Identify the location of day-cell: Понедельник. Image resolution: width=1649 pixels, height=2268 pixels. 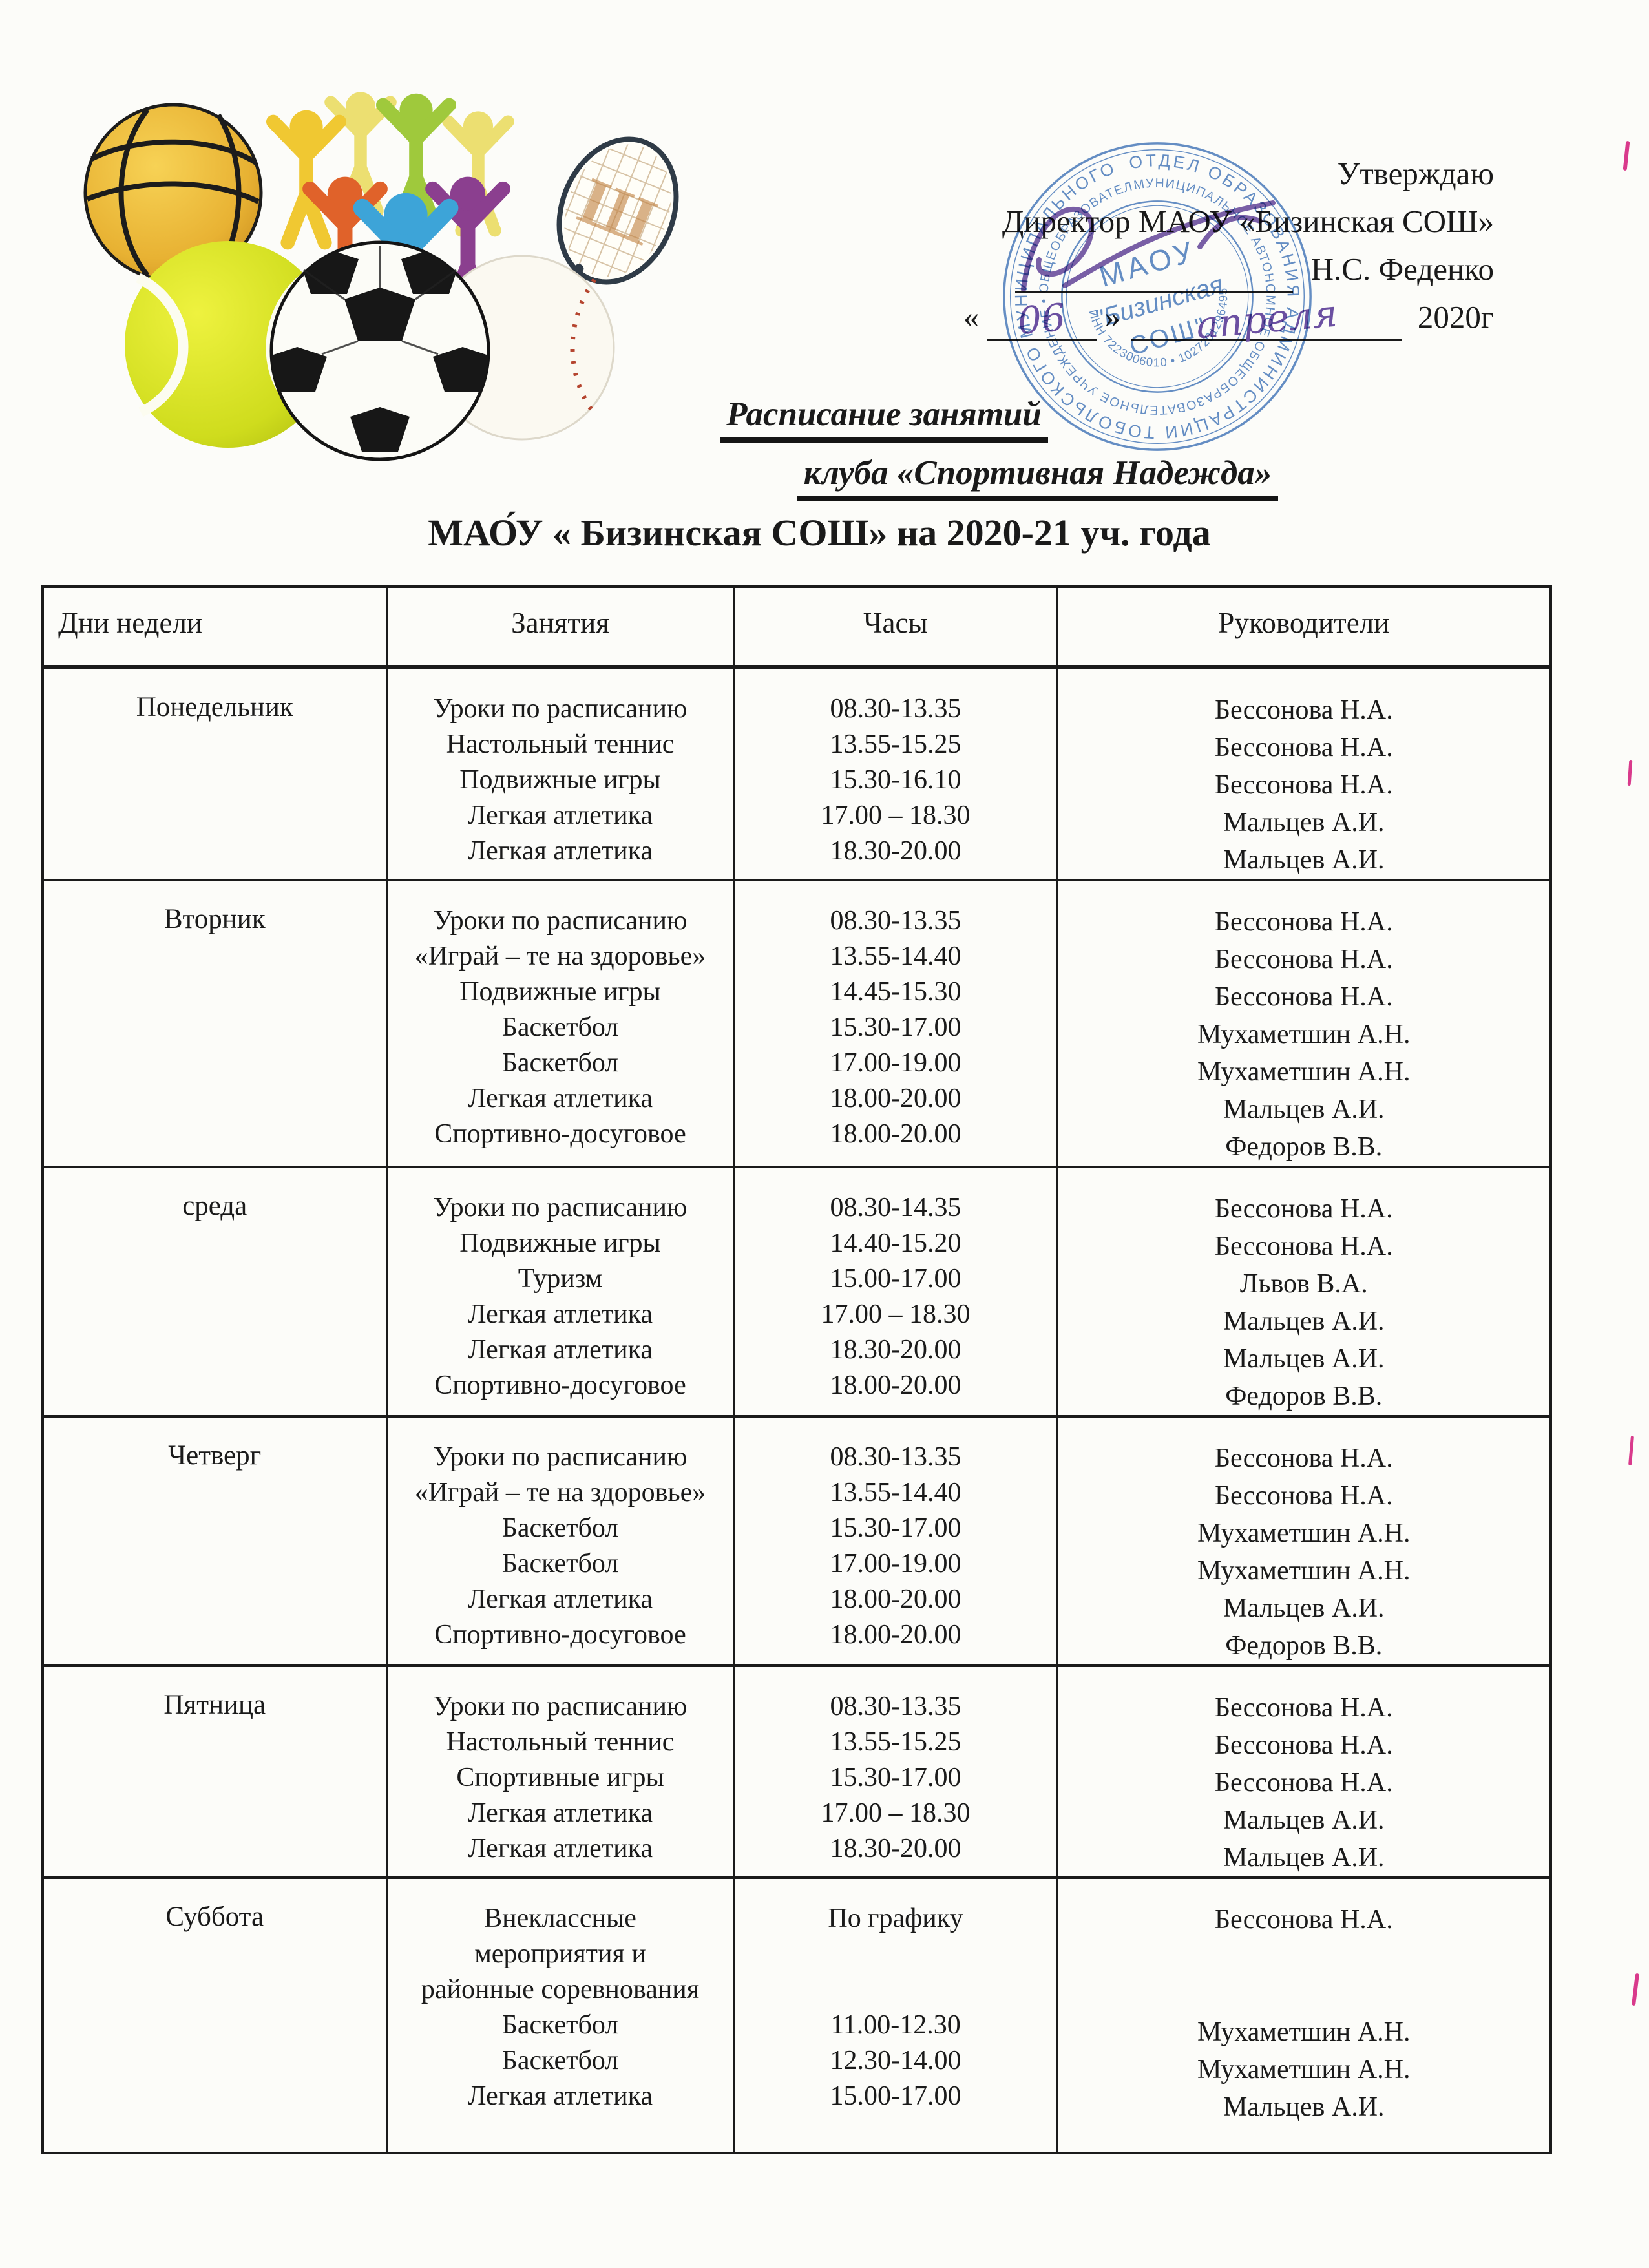
(214, 774).